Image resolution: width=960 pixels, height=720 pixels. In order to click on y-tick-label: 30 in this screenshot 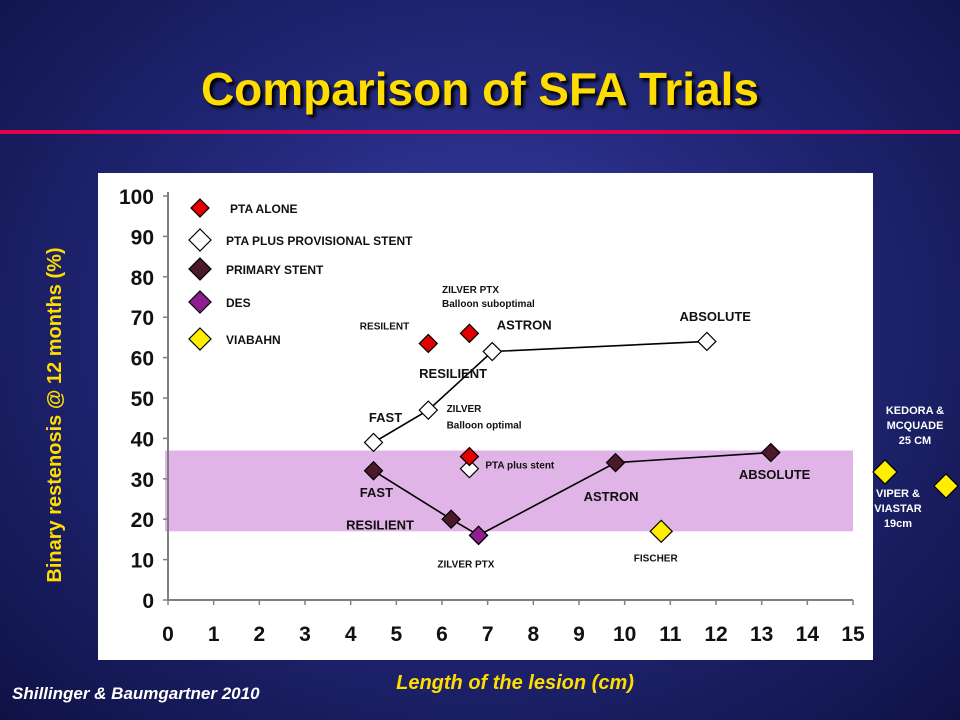, I will do `click(142, 480)`.